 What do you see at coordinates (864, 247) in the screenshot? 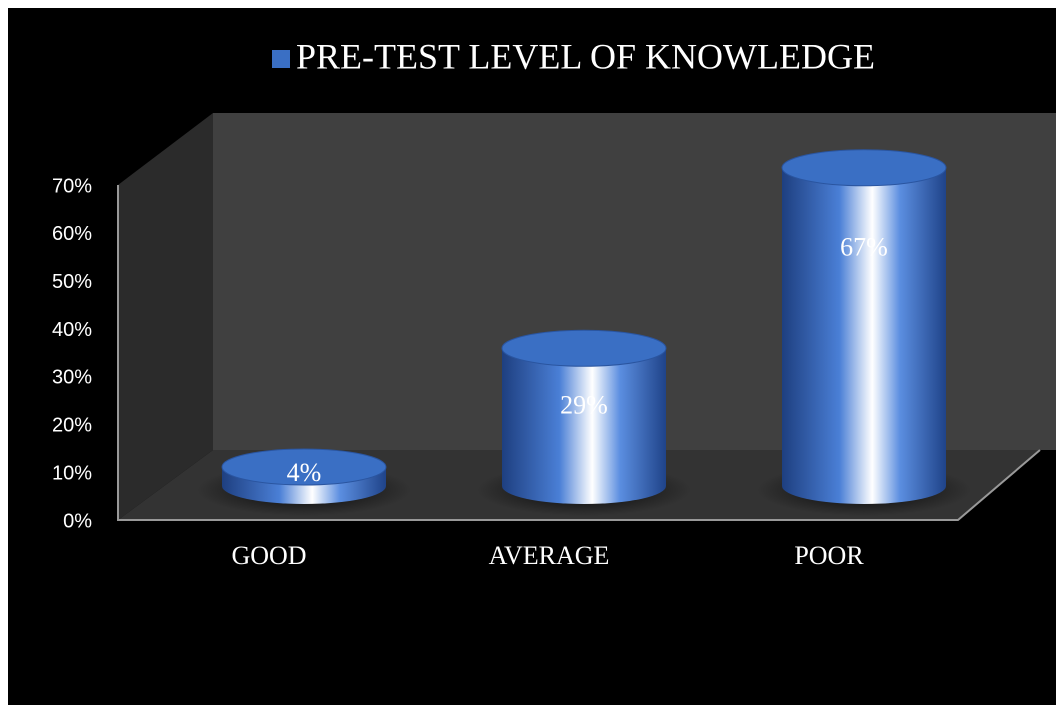
I see `data-label: 67%` at bounding box center [864, 247].